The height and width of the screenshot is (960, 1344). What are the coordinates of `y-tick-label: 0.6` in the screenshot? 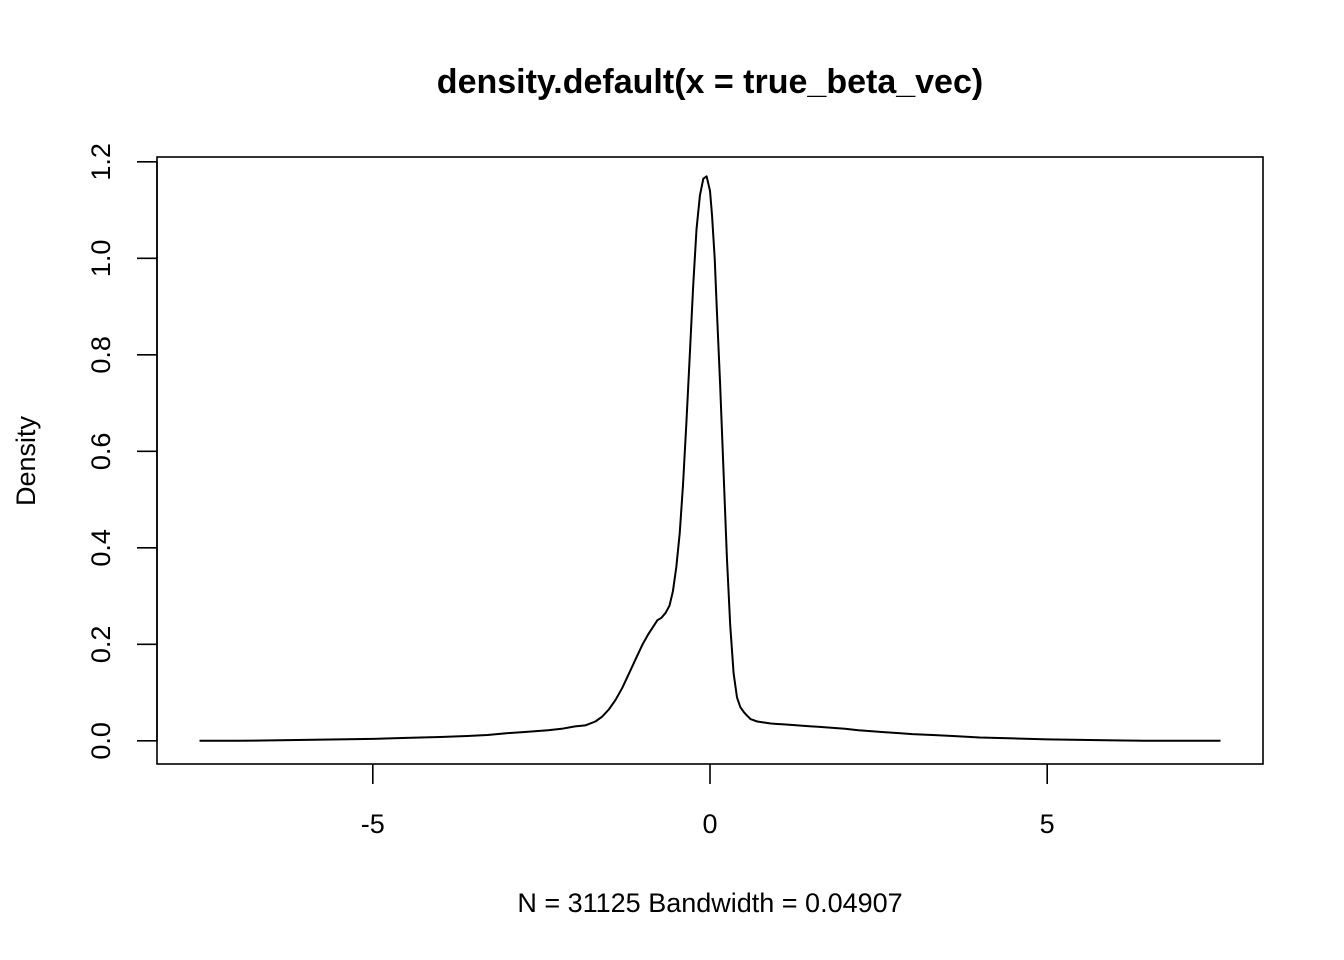 It's located at (101, 452).